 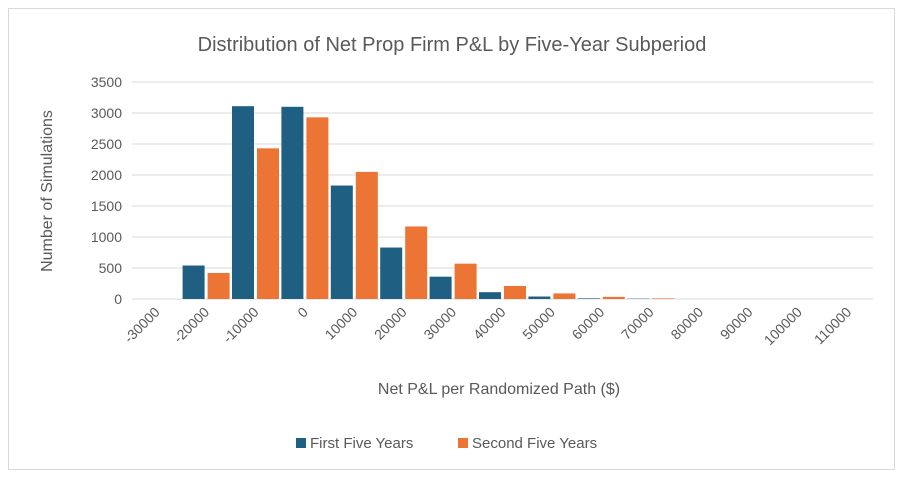 I want to click on y-tick-label: 1500, so click(x=106, y=206).